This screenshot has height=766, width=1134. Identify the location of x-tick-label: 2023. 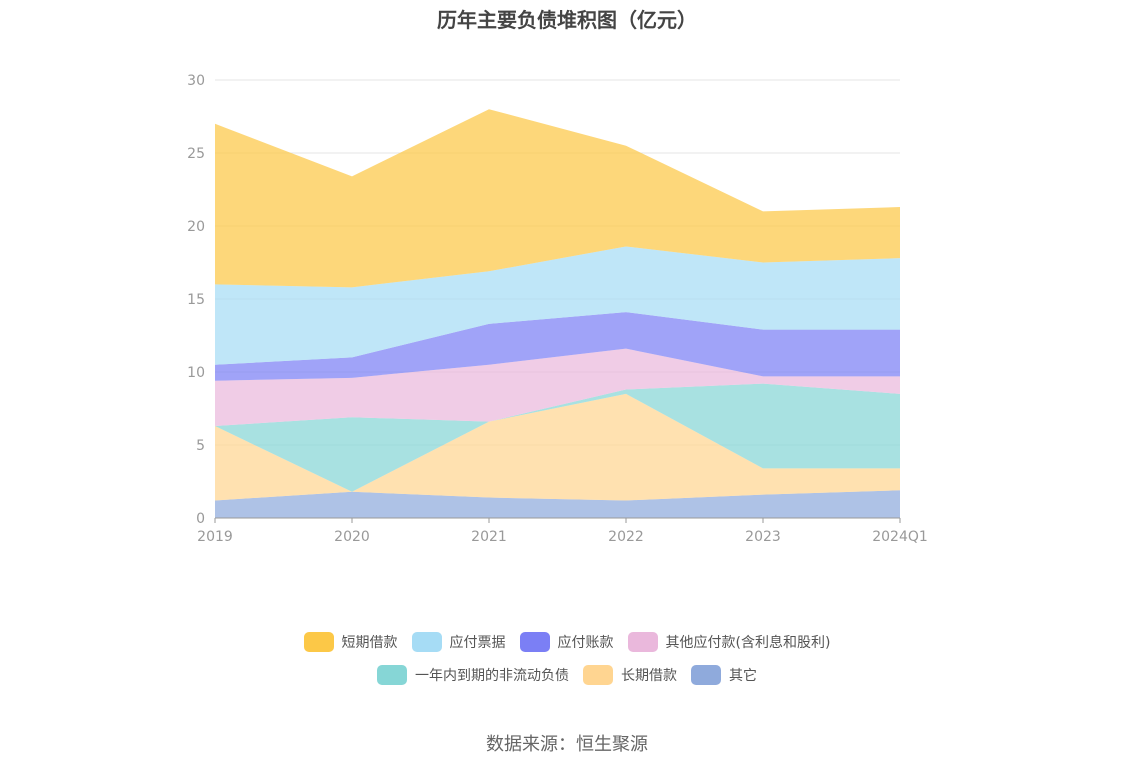
(763, 537).